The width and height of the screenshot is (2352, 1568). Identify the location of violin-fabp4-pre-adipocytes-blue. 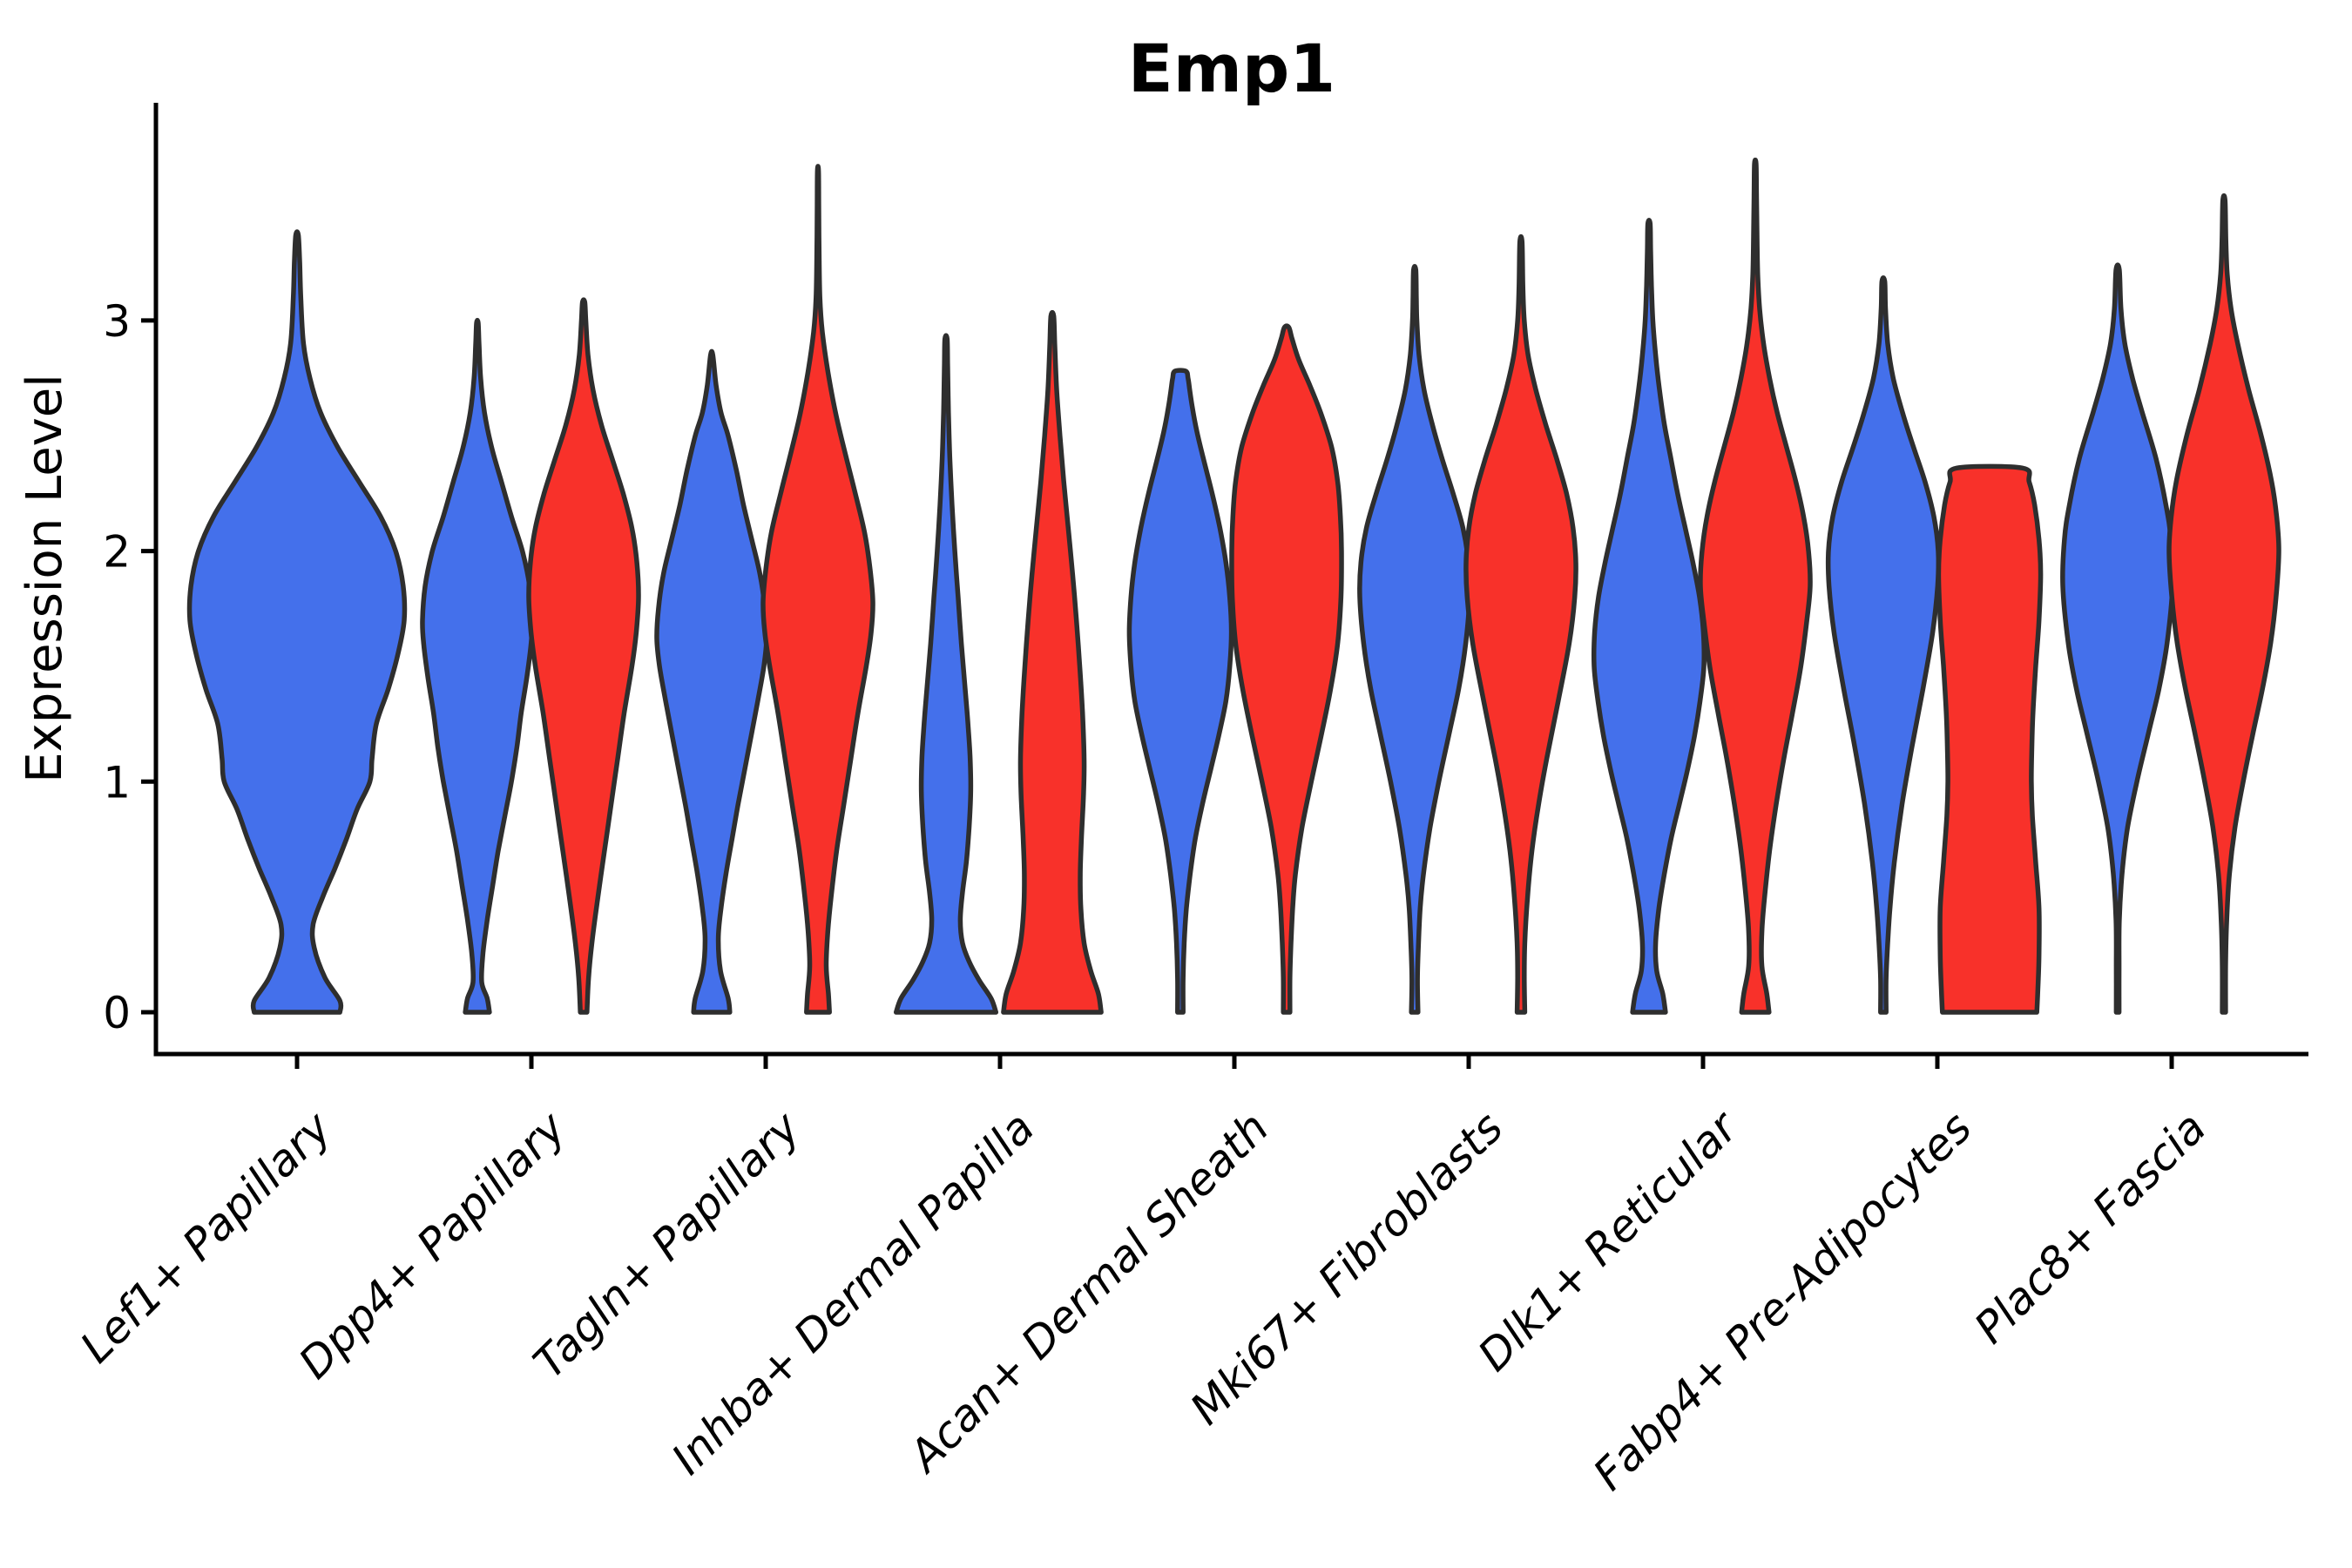
(1883, 645).